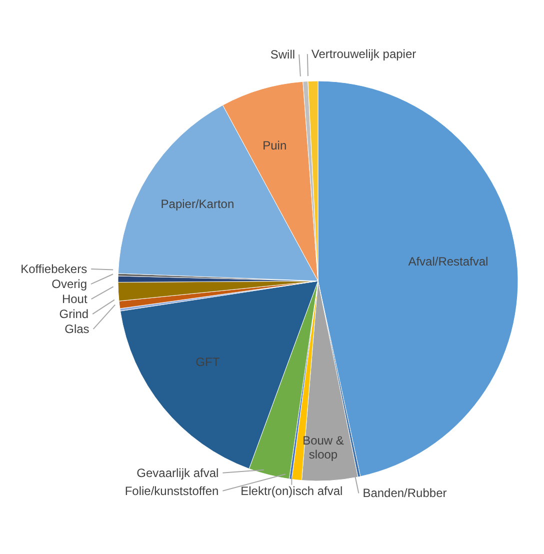  I want to click on slice-label: GFT, so click(208, 362).